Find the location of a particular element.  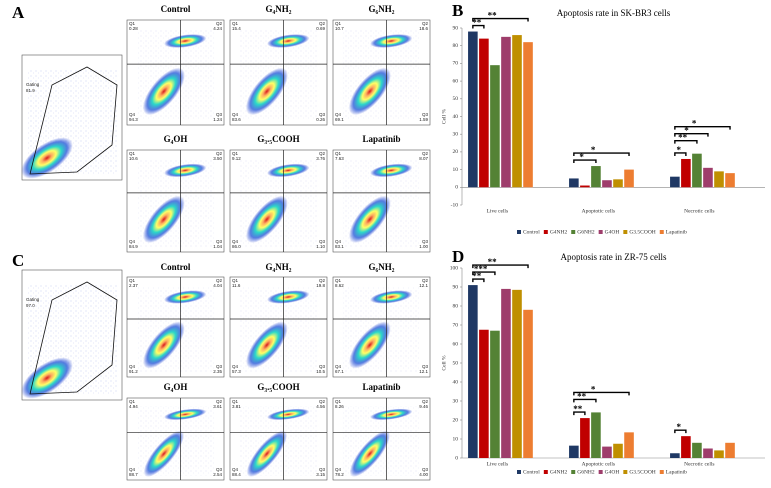

plot-title: G₆NH₂ is located at coordinates (382, 267).